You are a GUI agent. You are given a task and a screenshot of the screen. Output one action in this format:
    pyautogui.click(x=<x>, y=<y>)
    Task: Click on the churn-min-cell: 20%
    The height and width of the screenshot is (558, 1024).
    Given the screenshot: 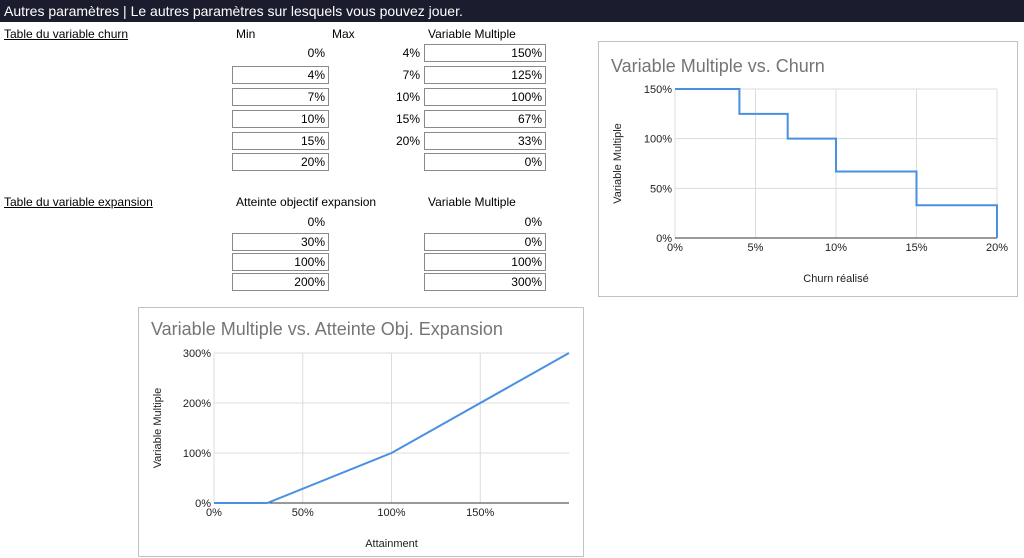 What is the action you would take?
    pyautogui.click(x=280, y=162)
    